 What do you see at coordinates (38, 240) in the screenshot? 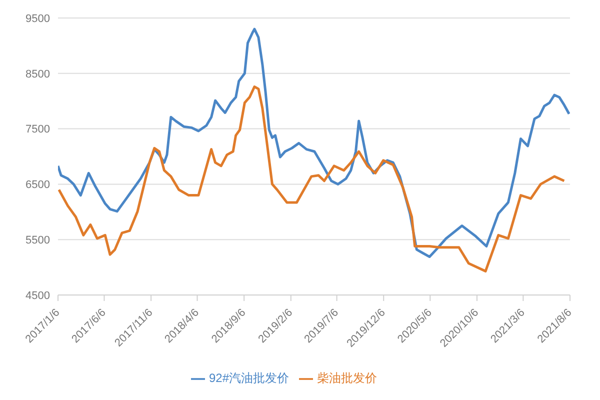
I see `y-tick-label: 5500` at bounding box center [38, 240].